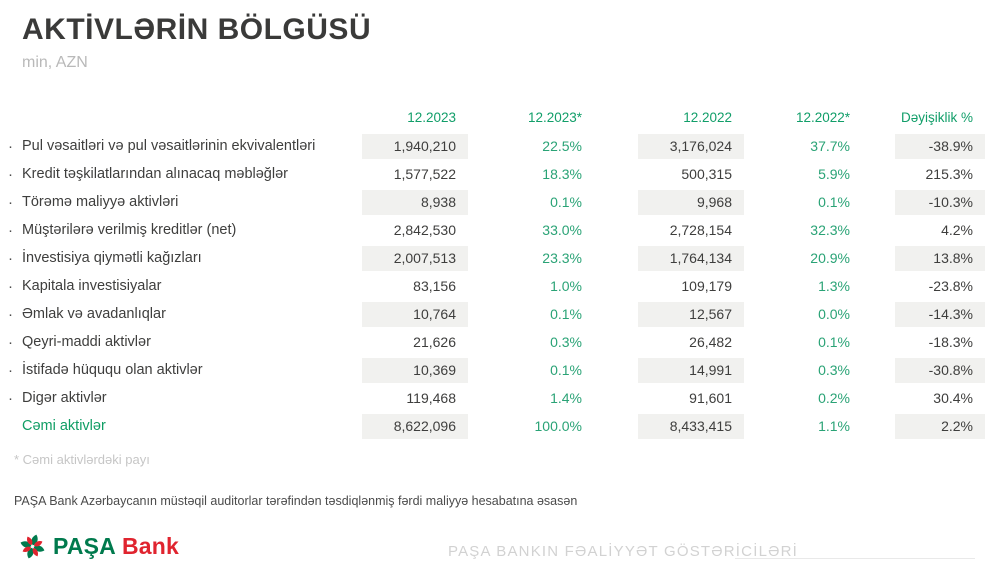 The image size is (1000, 570). What do you see at coordinates (834, 341) in the screenshot?
I see `share-2022-cell: 0.1%` at bounding box center [834, 341].